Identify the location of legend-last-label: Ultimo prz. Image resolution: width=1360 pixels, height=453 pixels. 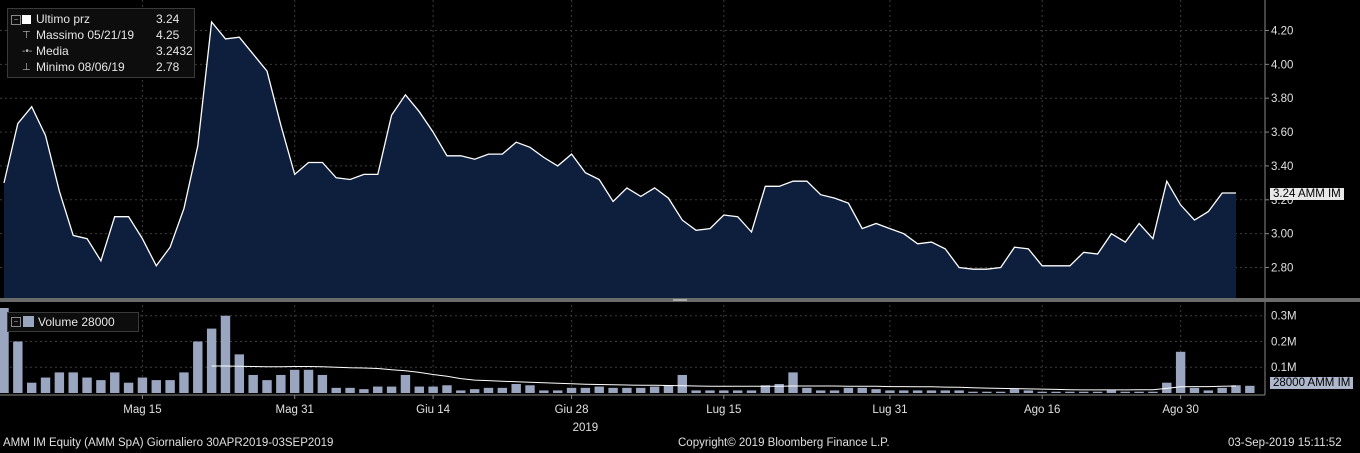
(63, 19).